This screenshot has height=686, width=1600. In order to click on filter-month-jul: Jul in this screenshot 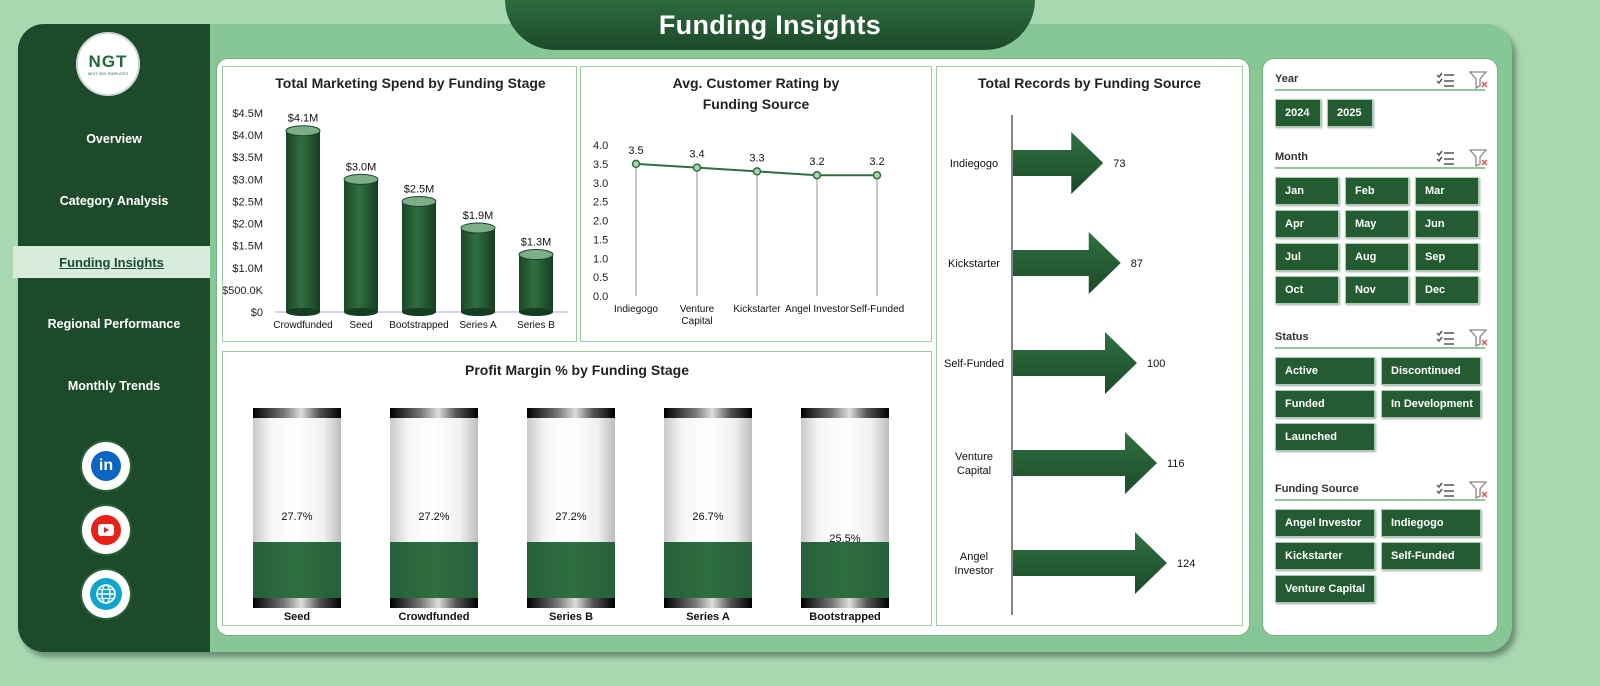, I will do `click(1307, 257)`.